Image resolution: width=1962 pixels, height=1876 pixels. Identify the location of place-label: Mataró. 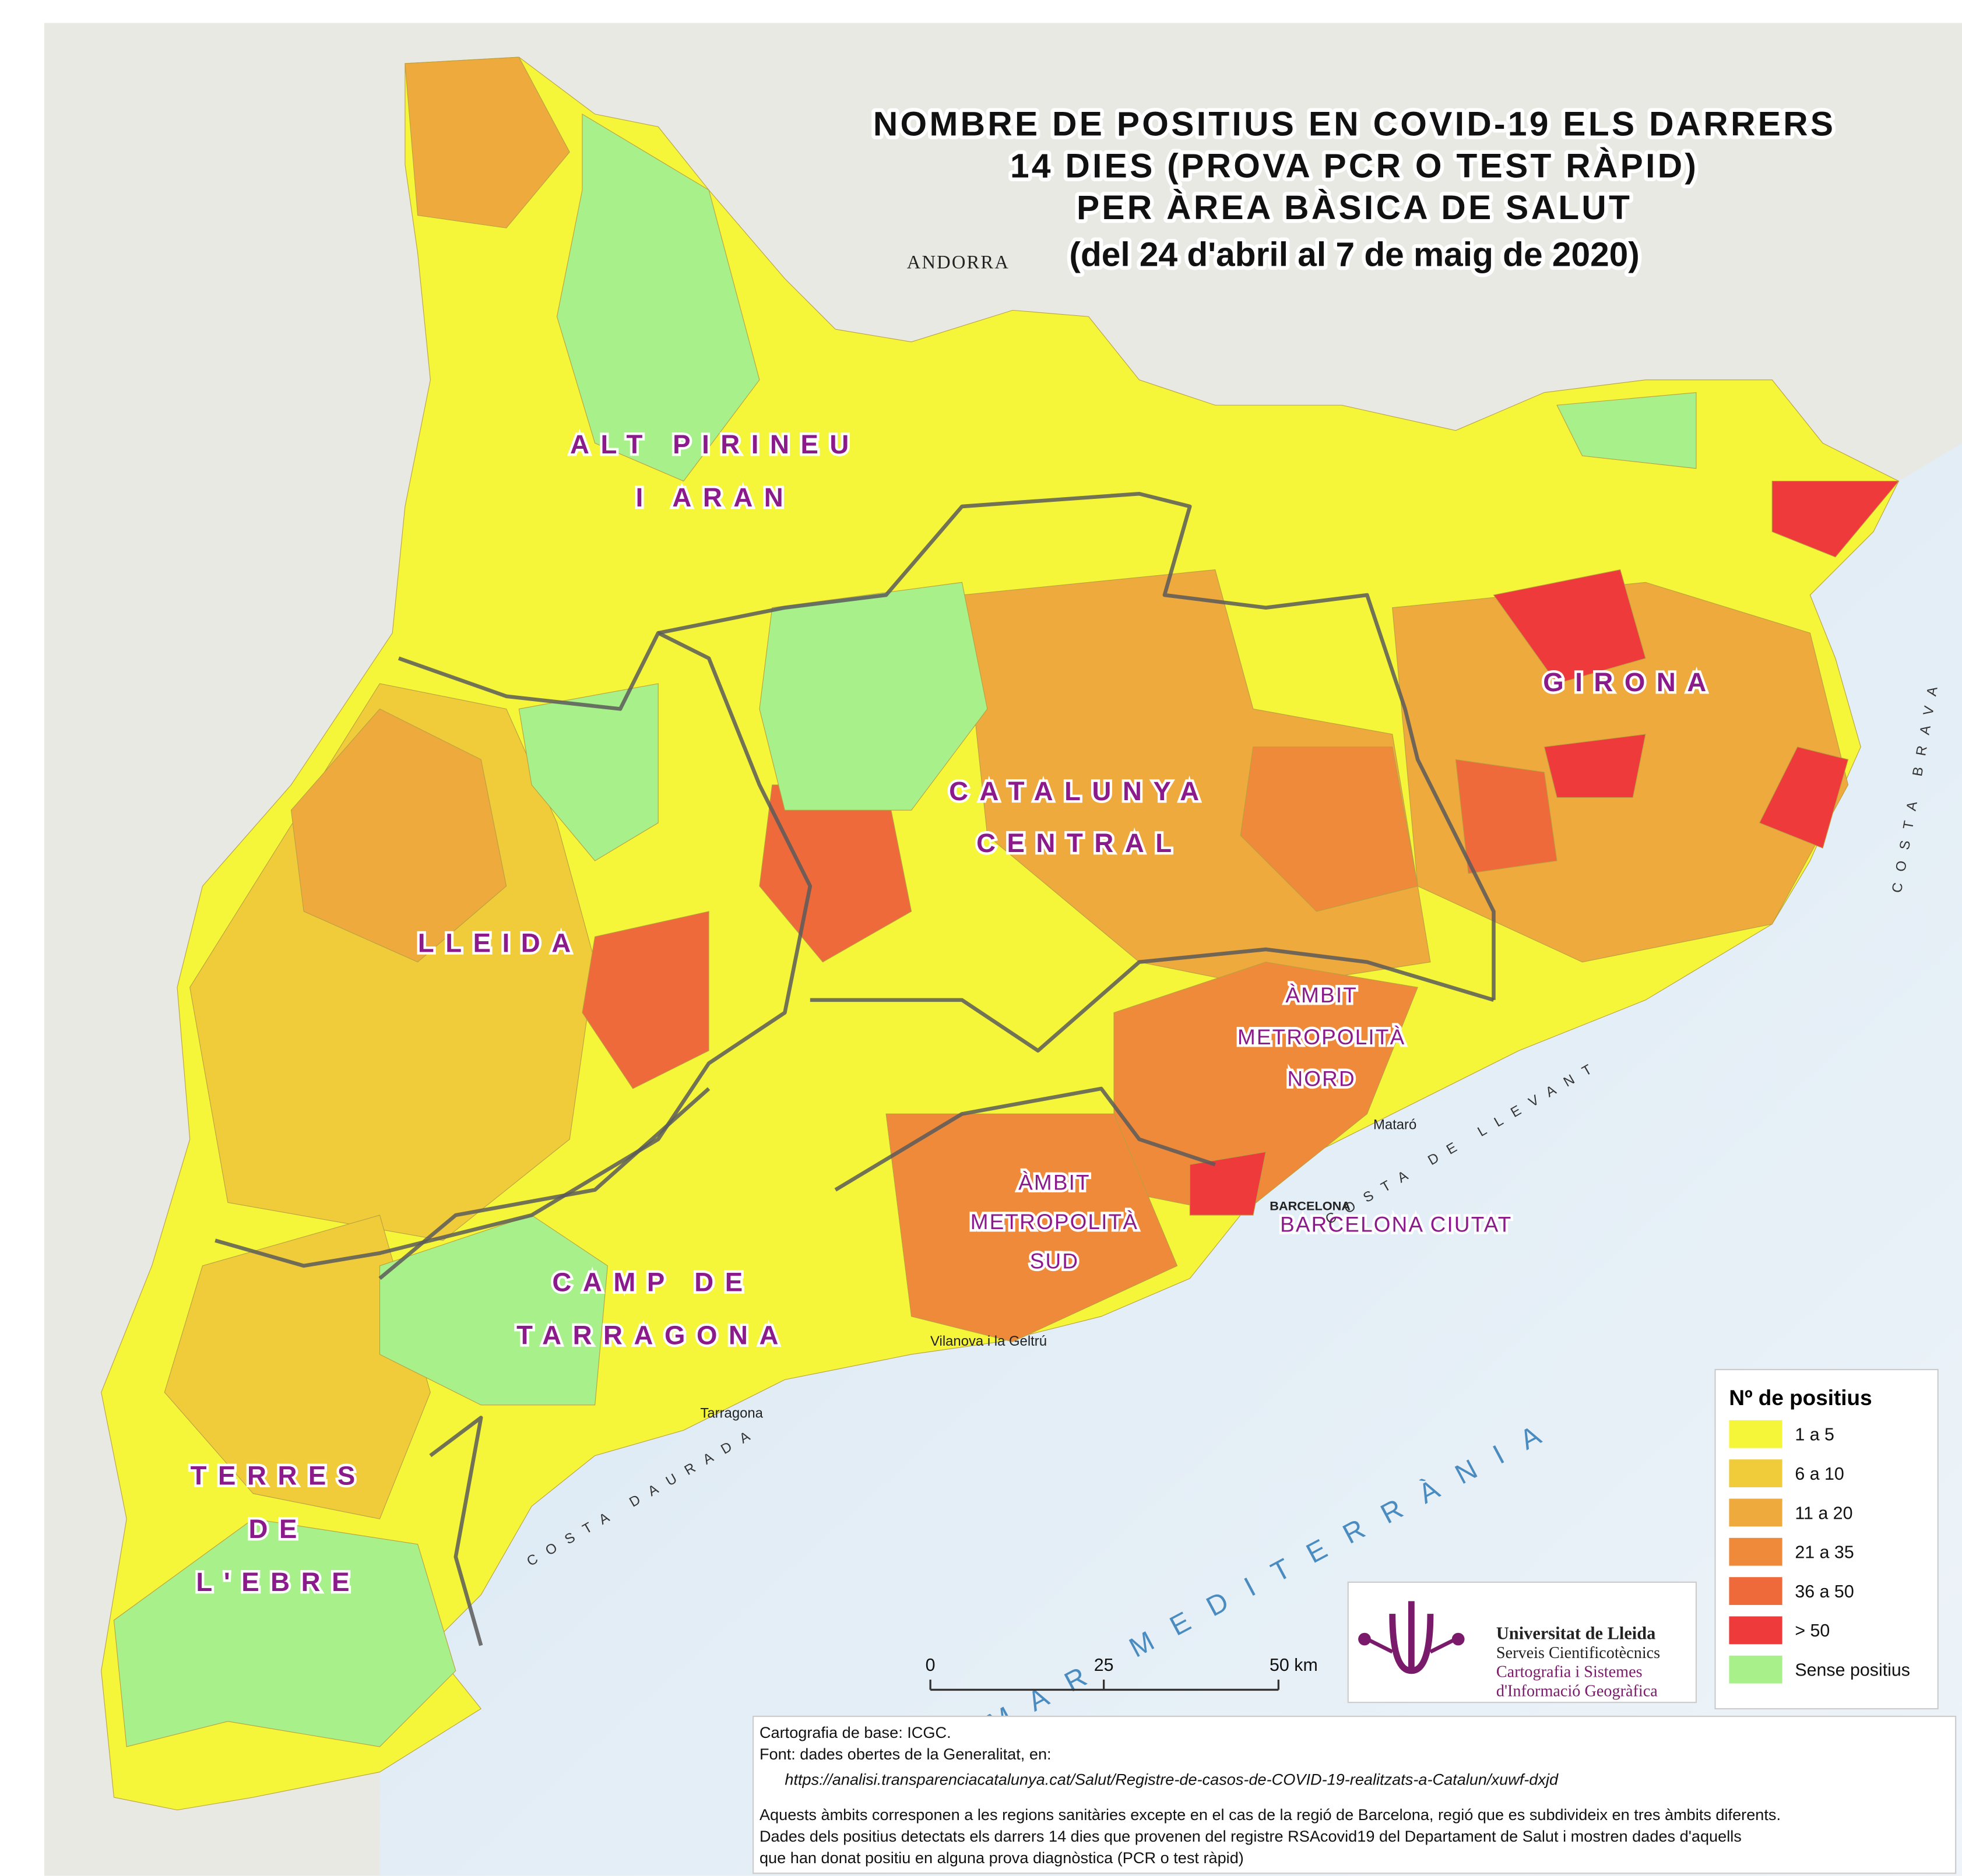
(1394, 1125).